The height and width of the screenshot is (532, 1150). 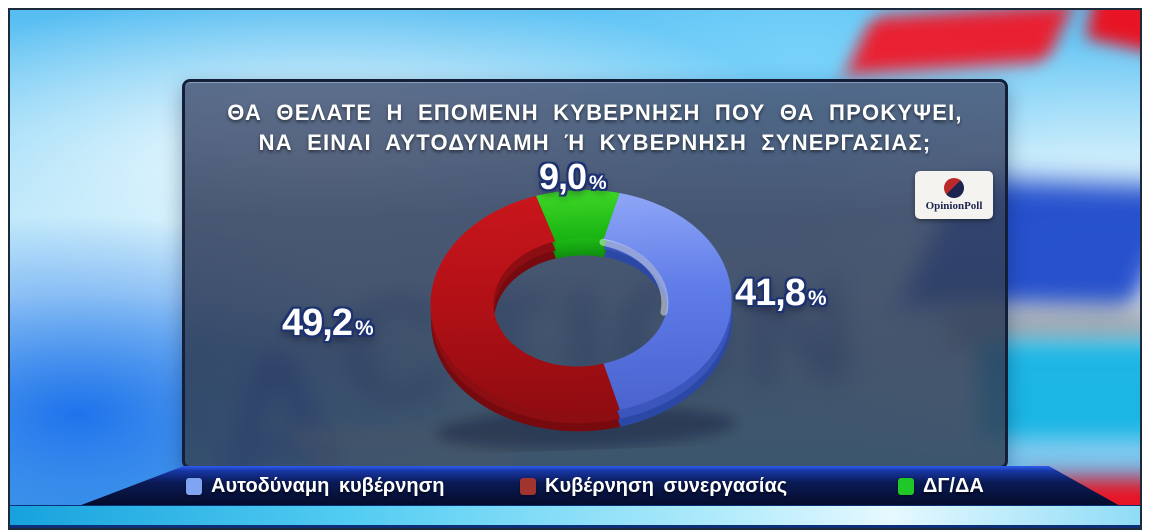 I want to click on opinionpoll-logo: OpinionPoll, so click(x=954, y=195).